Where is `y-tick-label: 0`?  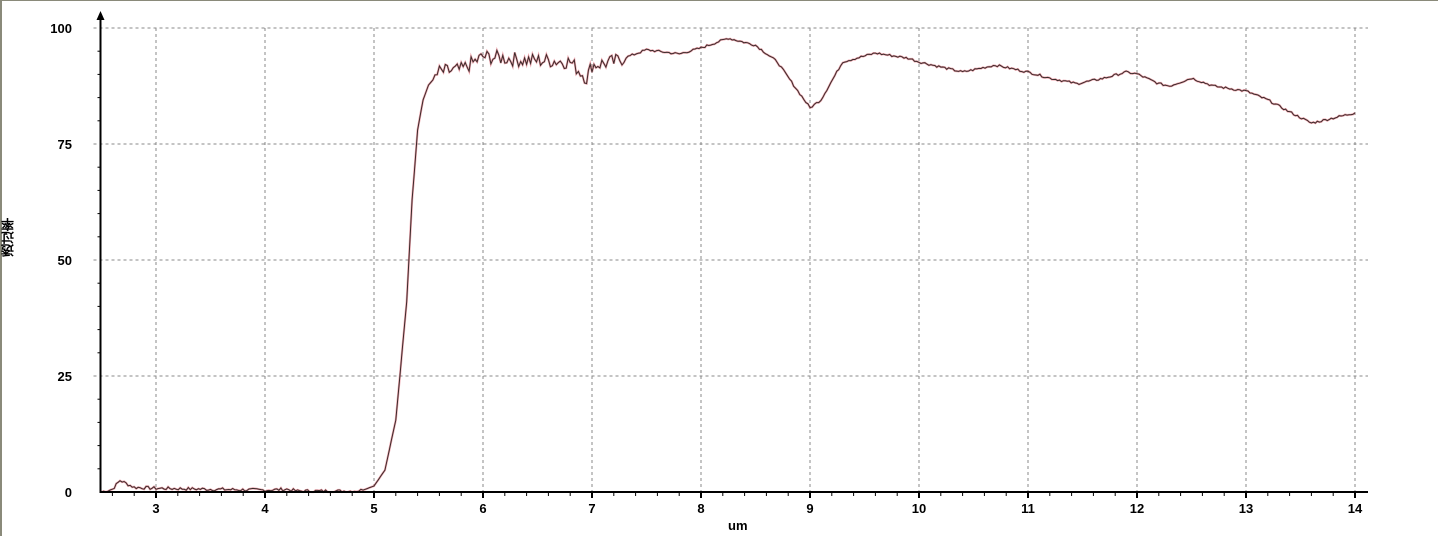 y-tick-label: 0 is located at coordinates (68, 492).